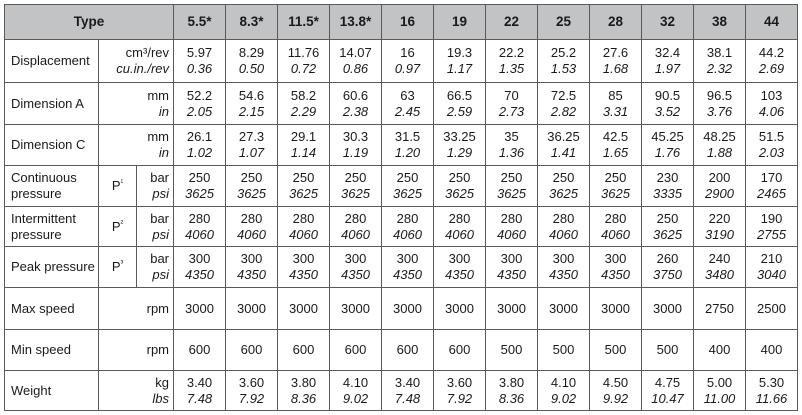  What do you see at coordinates (460, 103) in the screenshot?
I see `value-cell: 66.5 2.59` at bounding box center [460, 103].